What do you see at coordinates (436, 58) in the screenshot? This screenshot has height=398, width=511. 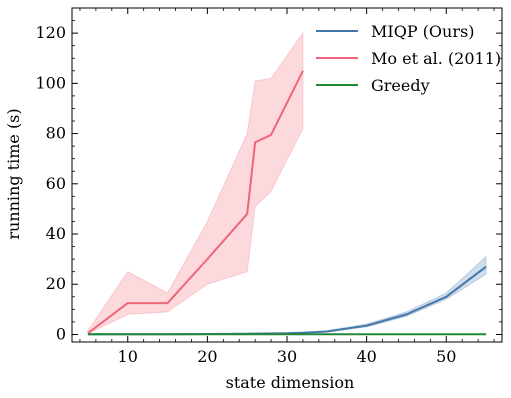 I see `legend-label: Mo et al. (2011)` at bounding box center [436, 58].